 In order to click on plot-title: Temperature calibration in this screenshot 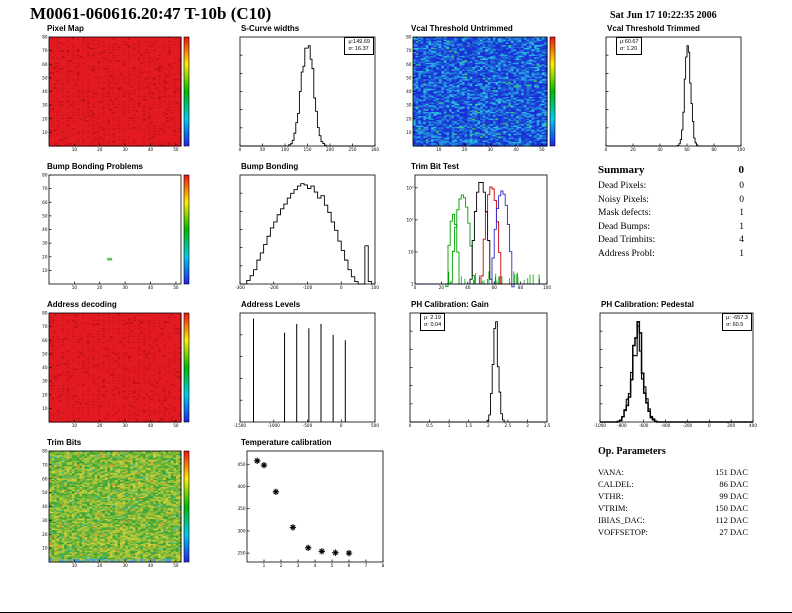, I will do `click(286, 442)`.